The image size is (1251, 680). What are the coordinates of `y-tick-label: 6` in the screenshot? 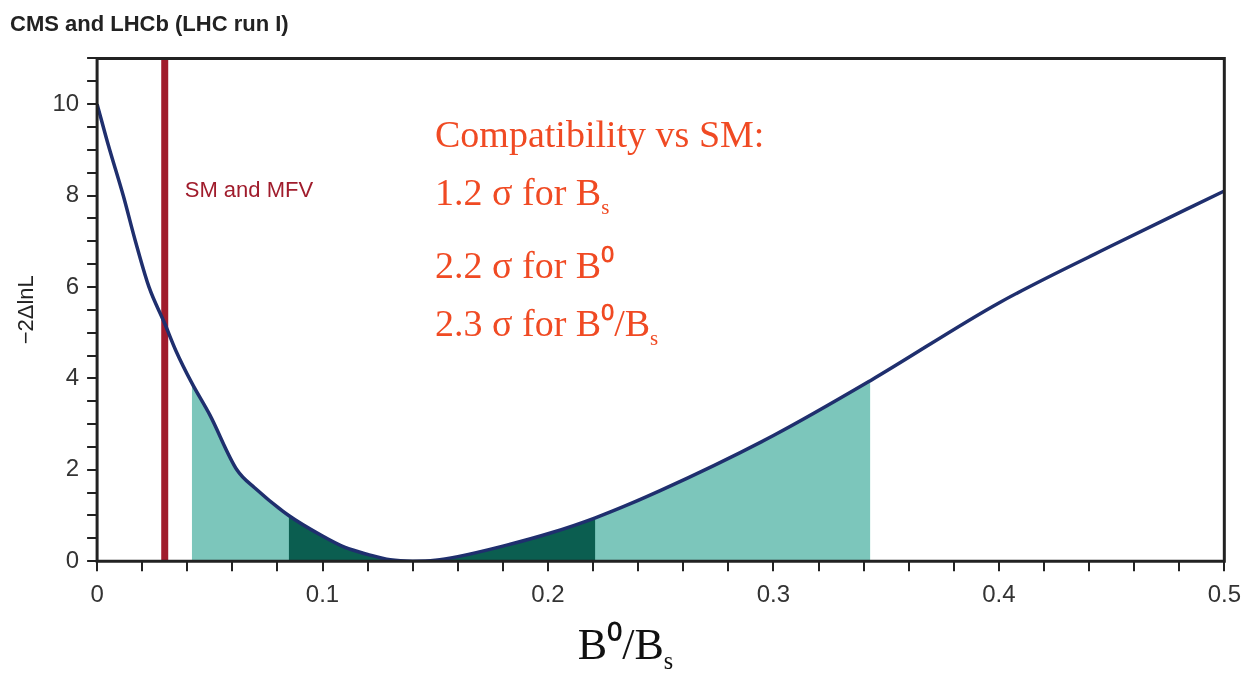 It's located at (72, 285).